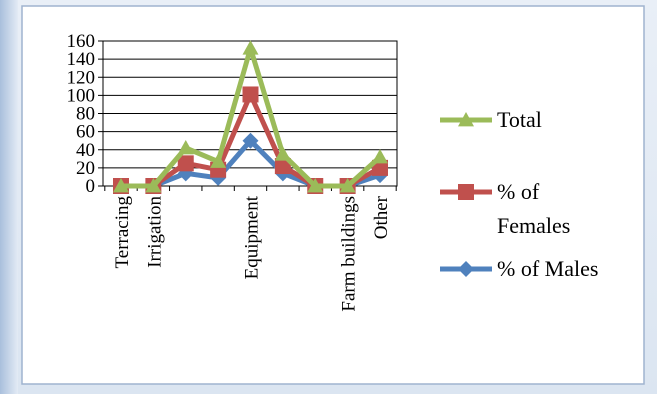 The width and height of the screenshot is (657, 394). What do you see at coordinates (349, 254) in the screenshot?
I see `x-tick-label: Farm buildings` at bounding box center [349, 254].